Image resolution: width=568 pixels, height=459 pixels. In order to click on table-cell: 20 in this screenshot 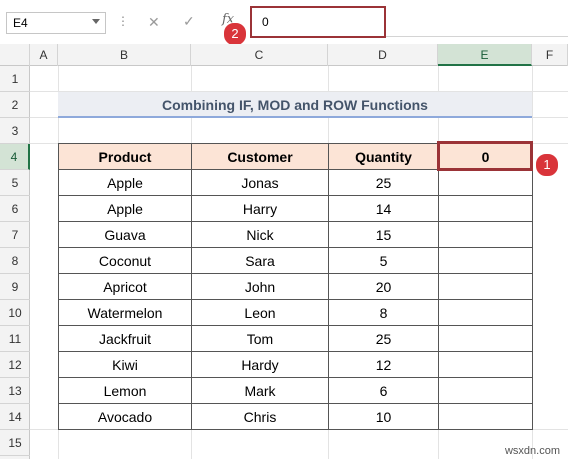, I will do `click(383, 286)`.